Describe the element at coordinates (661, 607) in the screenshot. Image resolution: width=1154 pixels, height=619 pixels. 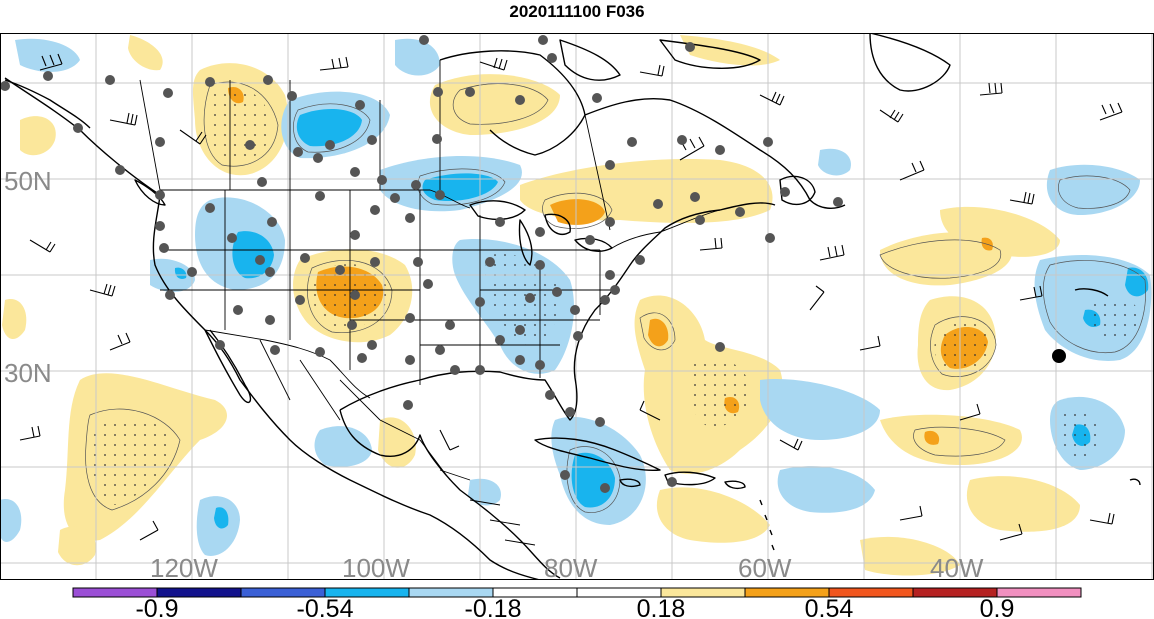
I see `colorbar-tick-label: 0.18` at that location.